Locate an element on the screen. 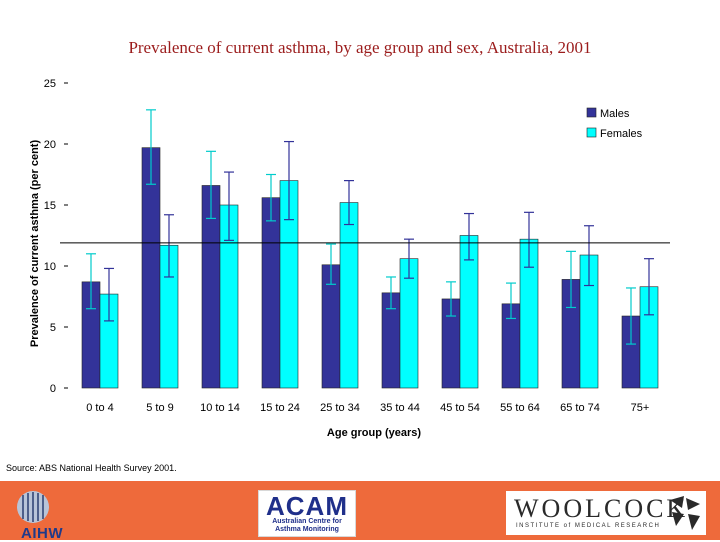  source-note: Source: ABS National Health Survey 2001. is located at coordinates (91, 468).